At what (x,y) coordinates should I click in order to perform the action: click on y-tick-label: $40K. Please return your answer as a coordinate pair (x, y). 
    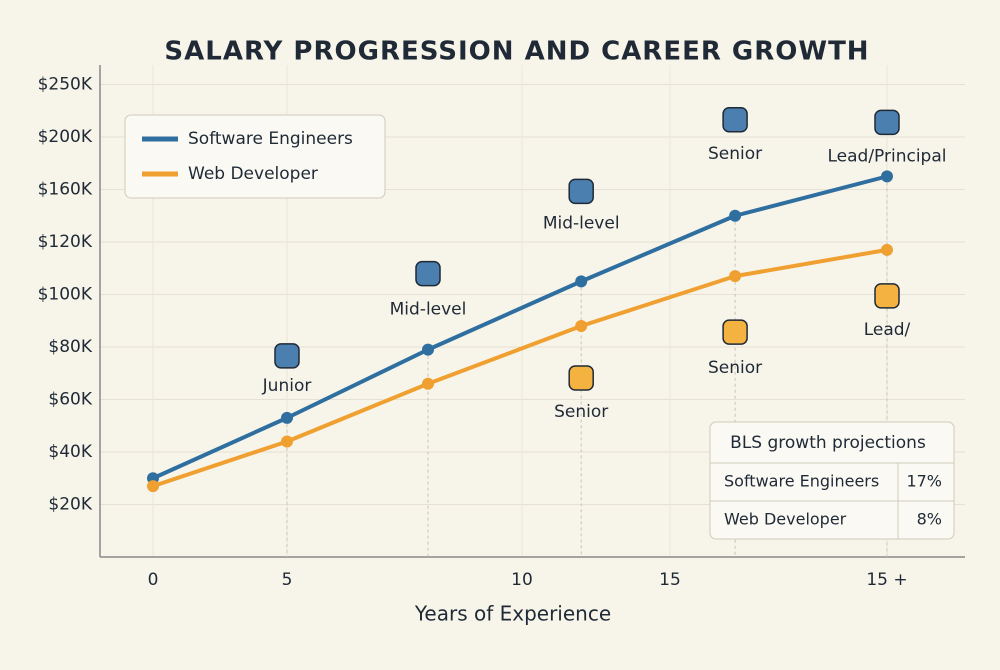
    Looking at the image, I should click on (70, 452).